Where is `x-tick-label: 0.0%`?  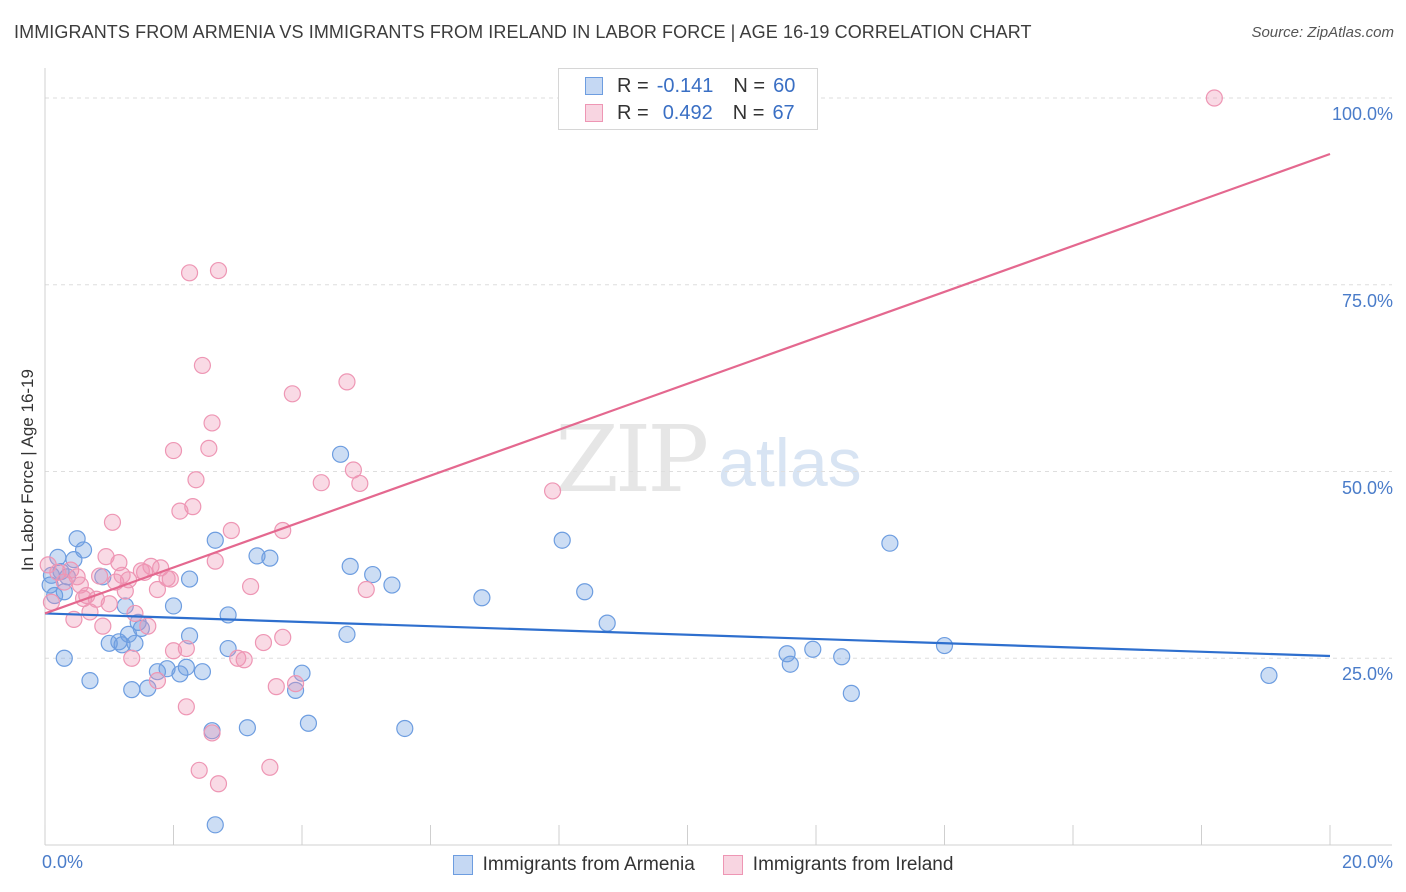 x-tick-label: 0.0% is located at coordinates (63, 862).